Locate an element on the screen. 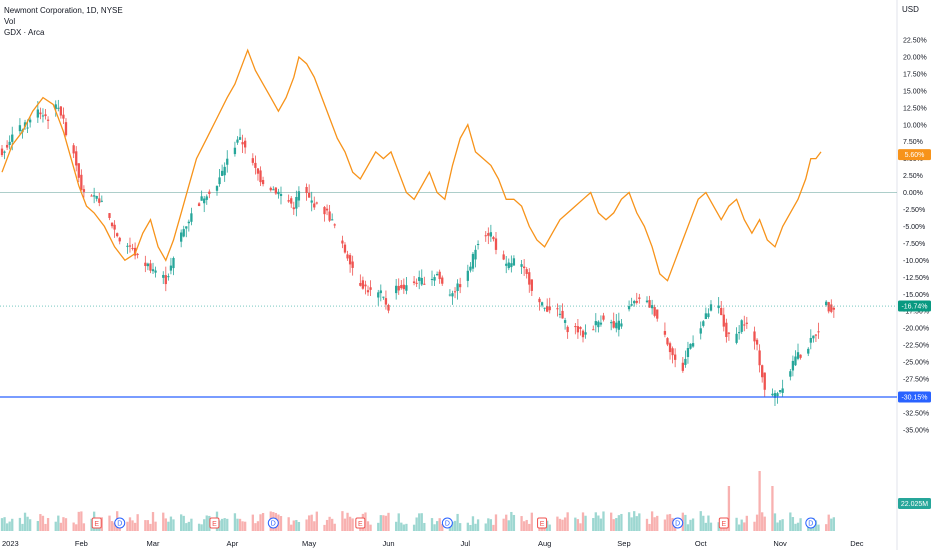 Image resolution: width=932 pixels, height=550 pixels. dividend-marker is located at coordinates (447, 523).